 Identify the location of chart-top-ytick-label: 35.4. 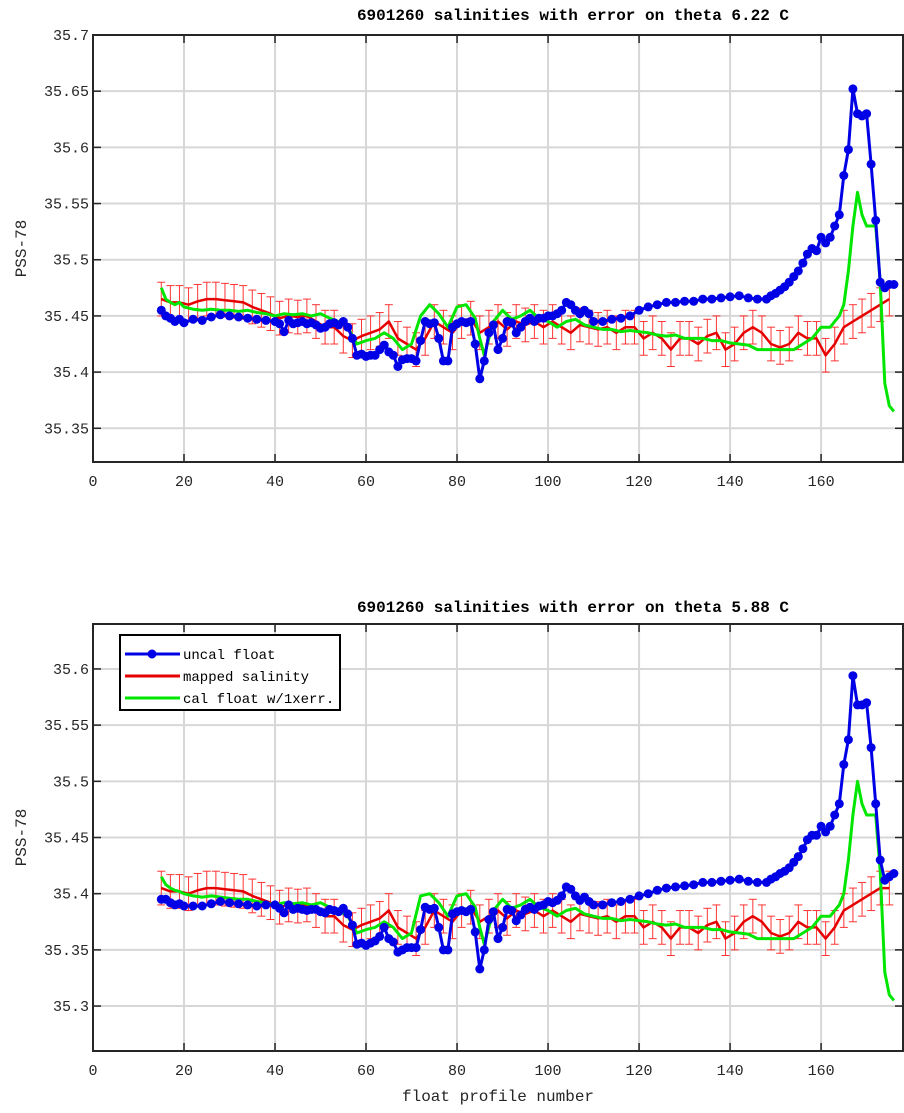
(71, 373).